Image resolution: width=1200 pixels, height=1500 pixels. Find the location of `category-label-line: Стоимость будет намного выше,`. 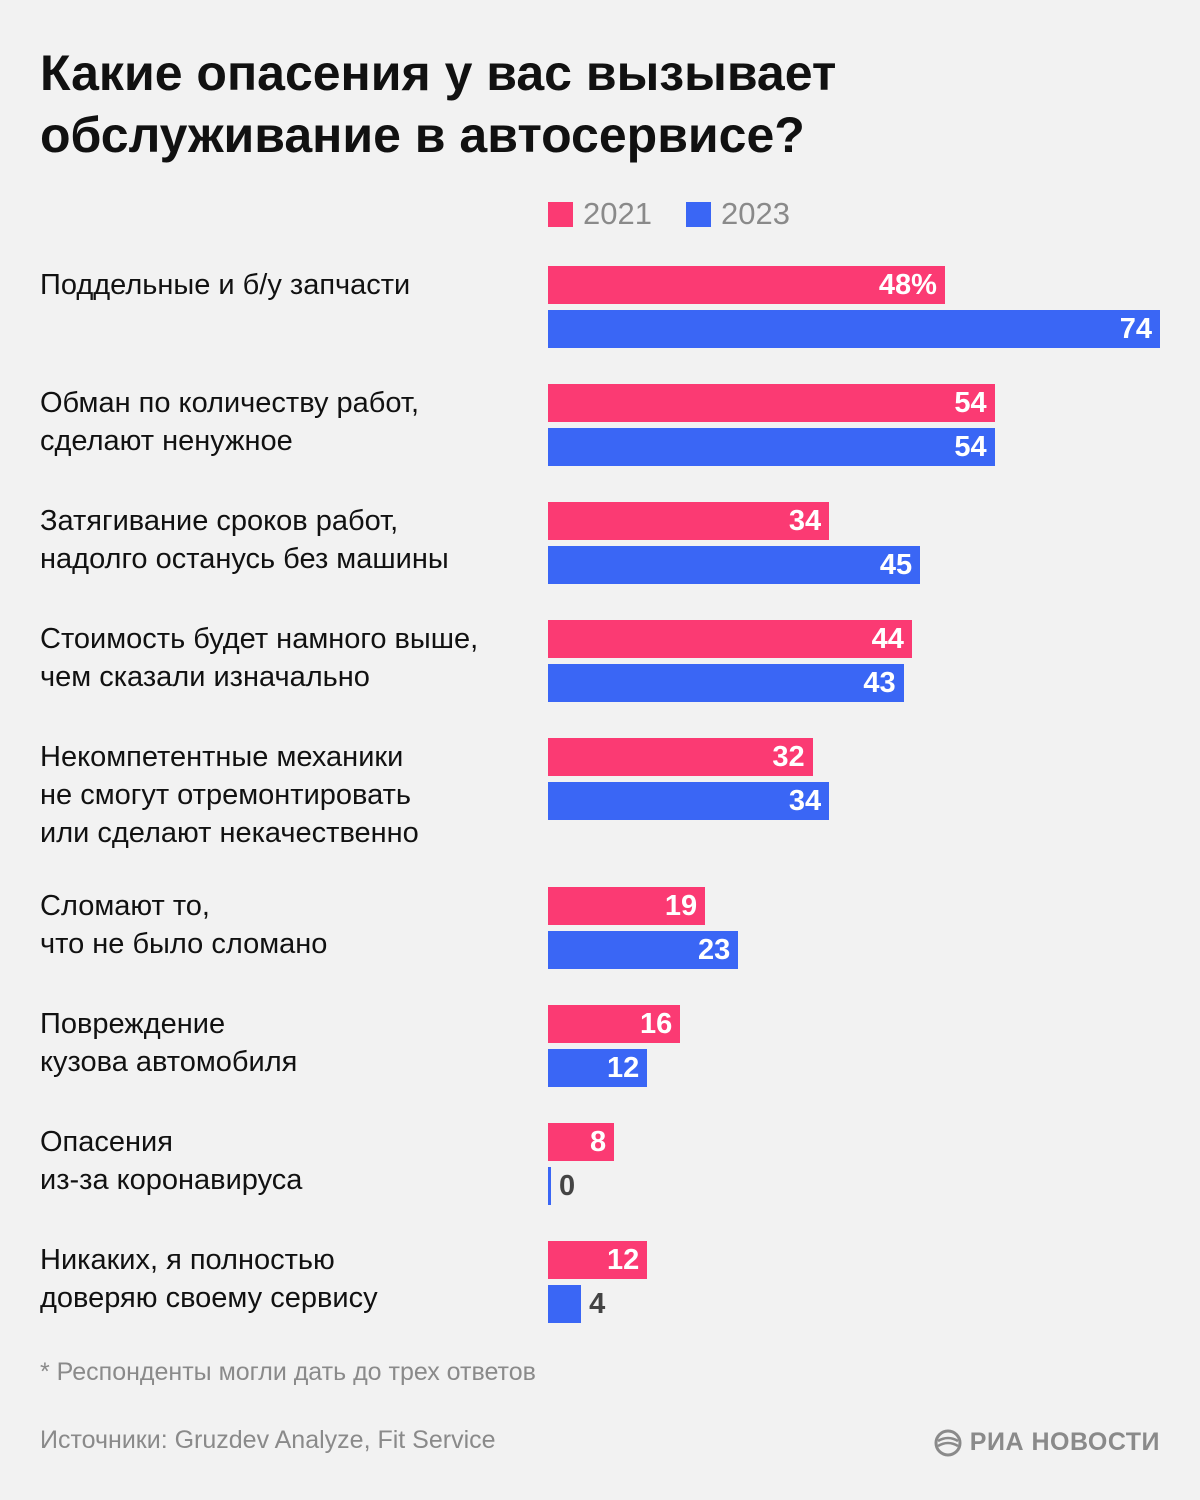

category-label-line: Стоимость будет намного выше, is located at coordinates (259, 639).